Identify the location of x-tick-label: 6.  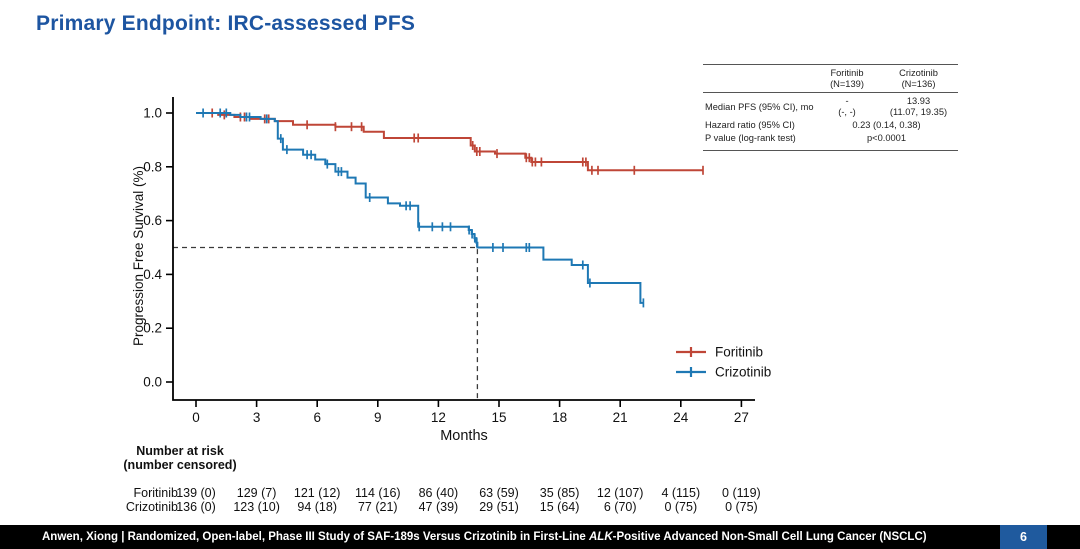
(317, 417).